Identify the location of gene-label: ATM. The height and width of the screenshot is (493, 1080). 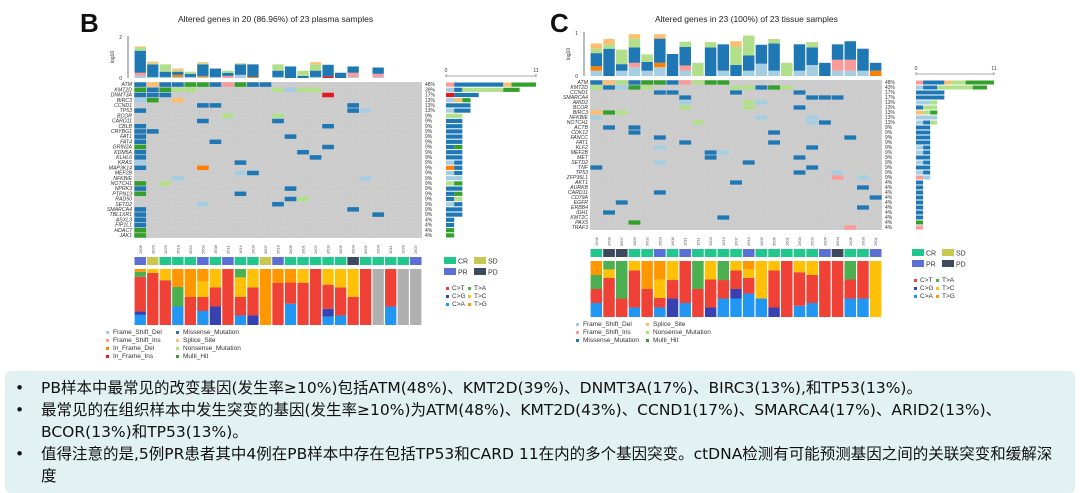
(126, 85).